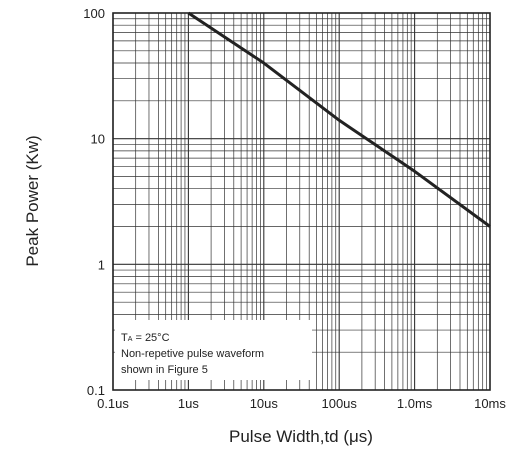  I want to click on x-axis-title: Pulse Width,td (μs), so click(301, 436).